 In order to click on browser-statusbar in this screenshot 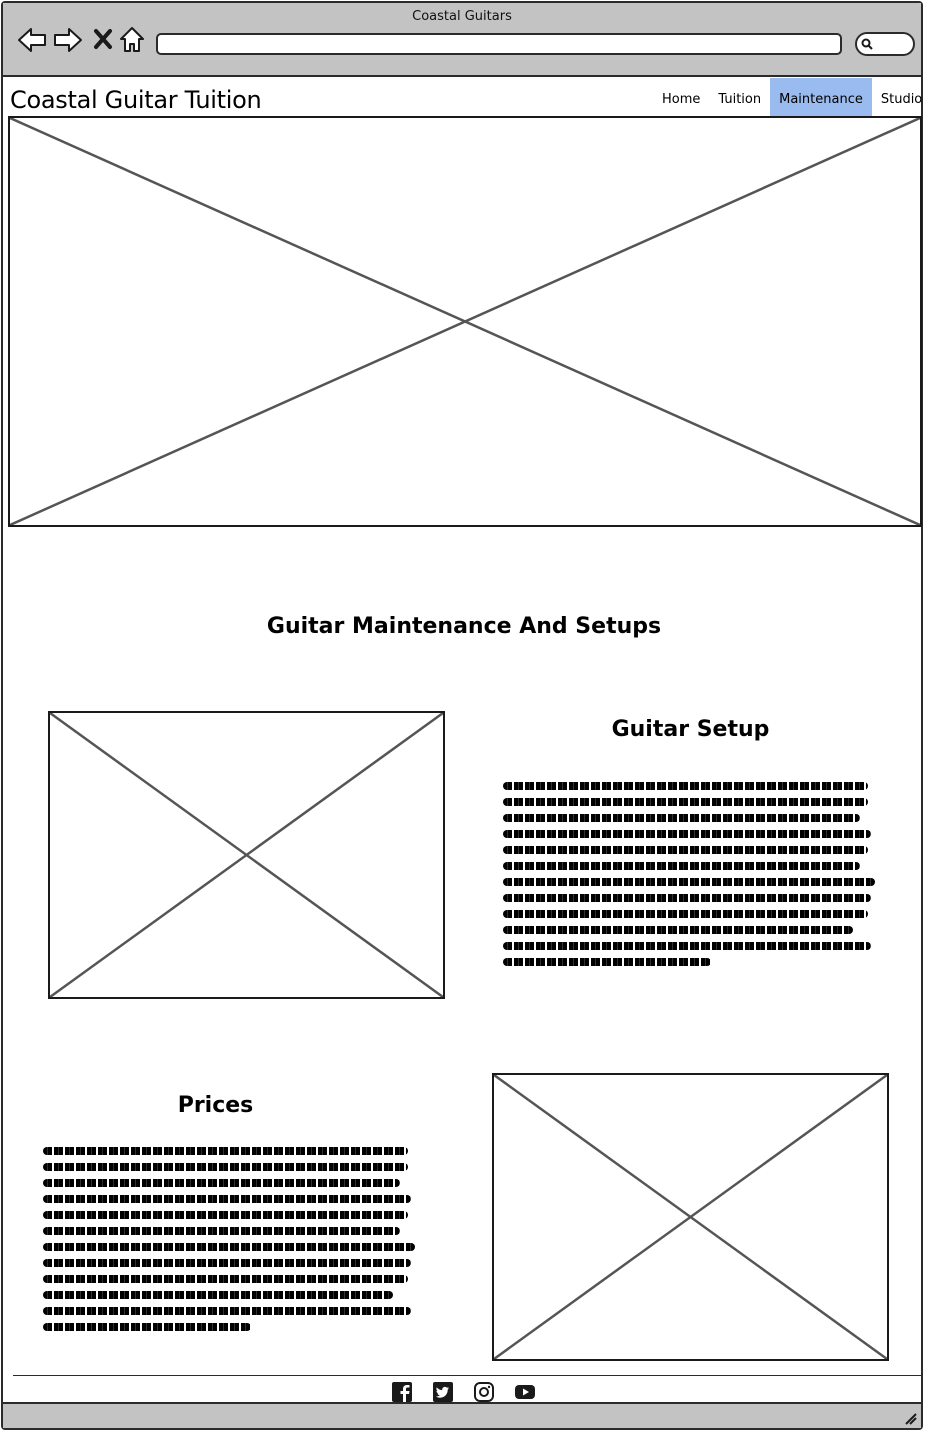, I will do `click(462, 1415)`.